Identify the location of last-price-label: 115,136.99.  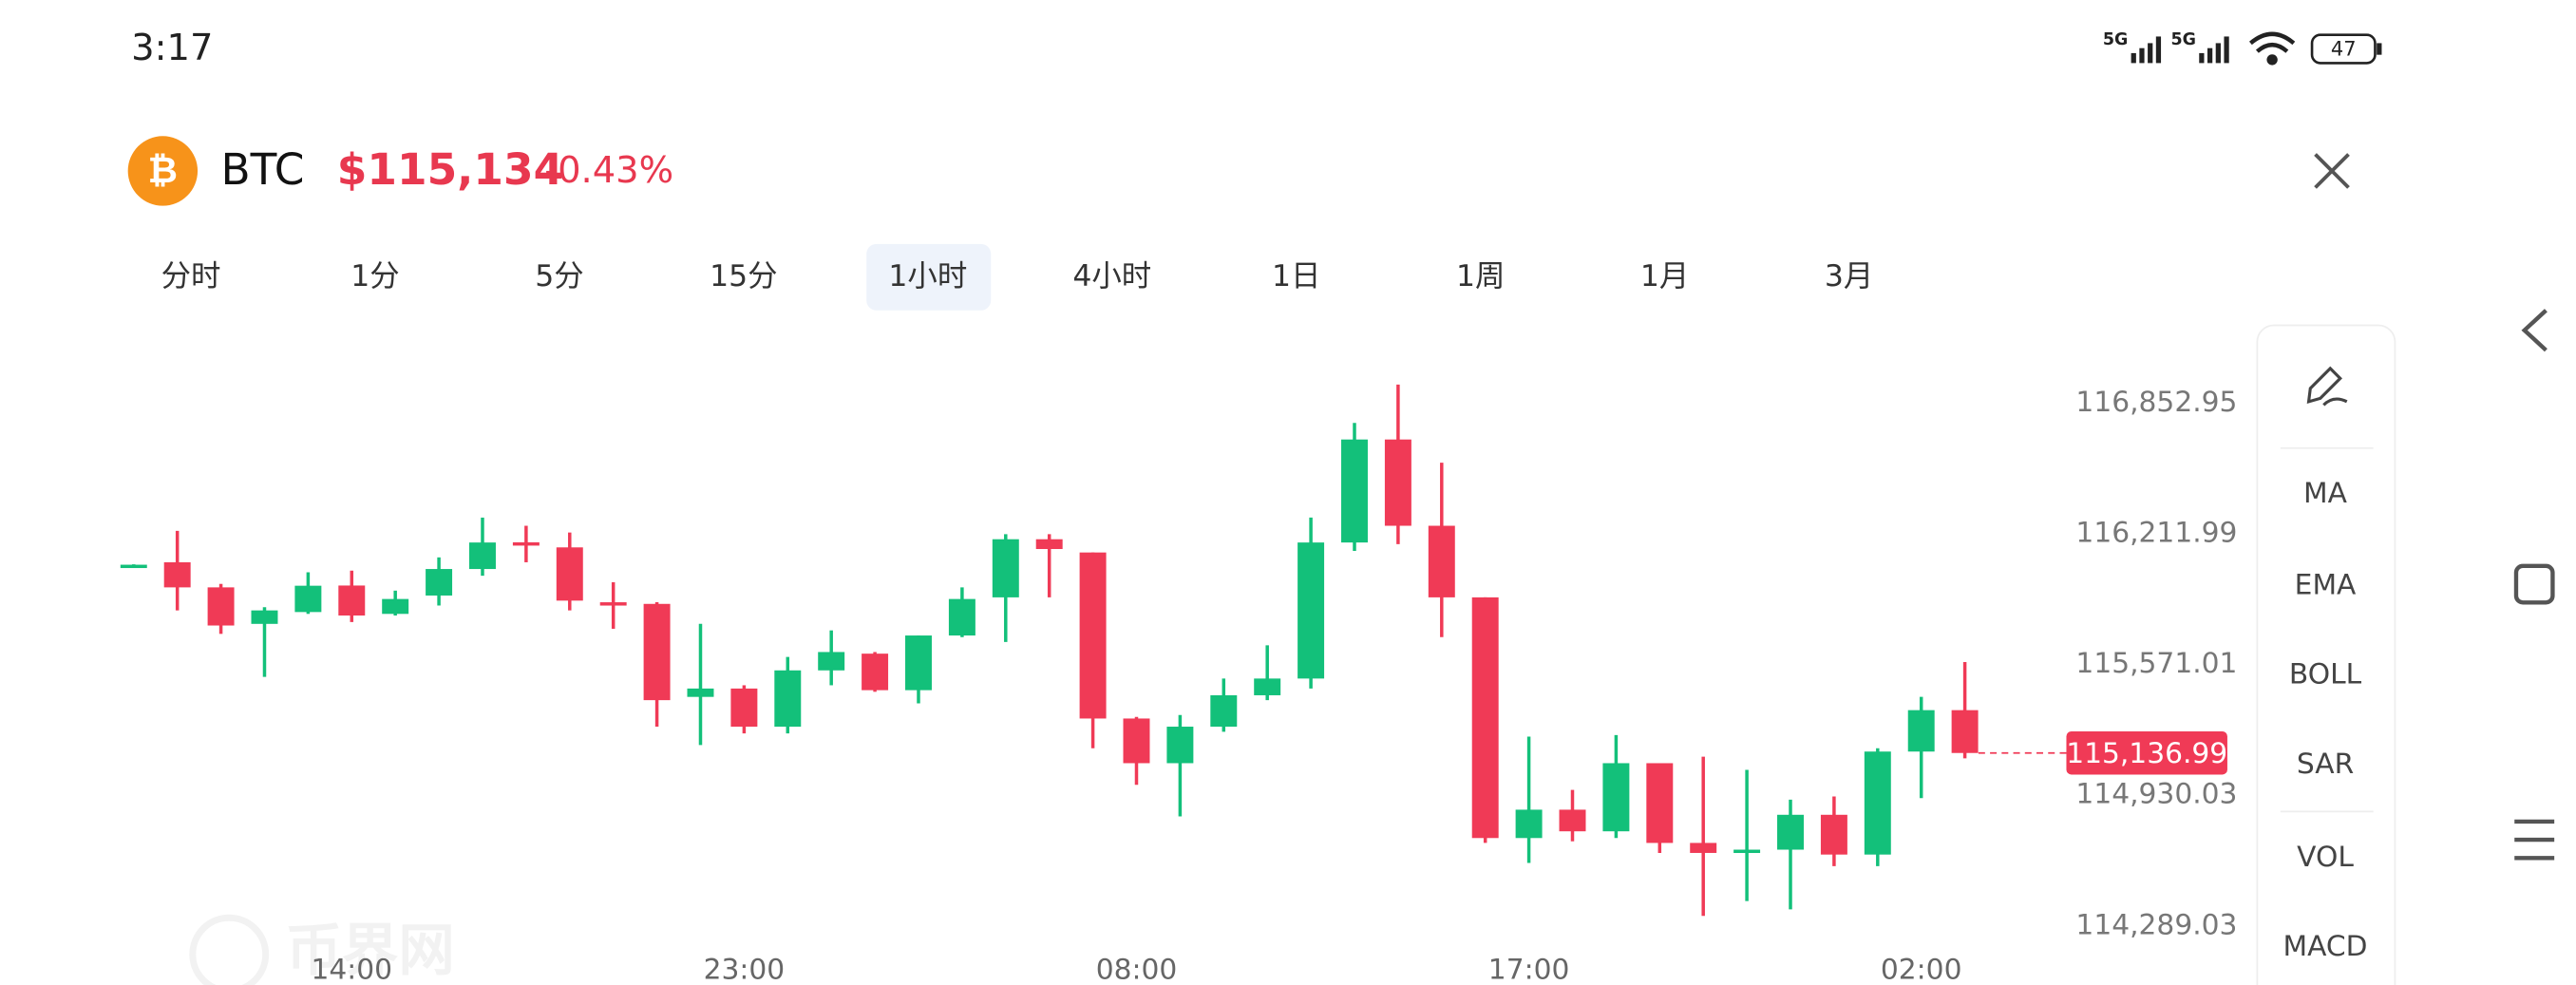
(2146, 753).